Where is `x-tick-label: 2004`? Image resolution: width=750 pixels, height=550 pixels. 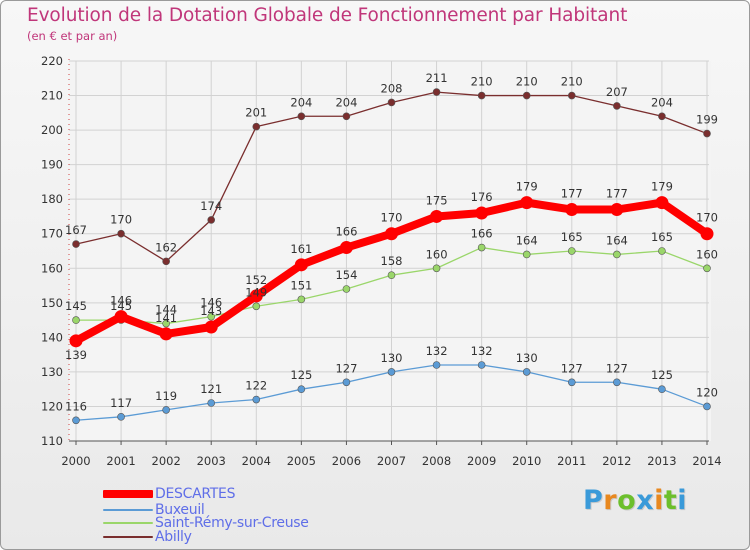
x-tick-label: 2004 is located at coordinates (256, 461).